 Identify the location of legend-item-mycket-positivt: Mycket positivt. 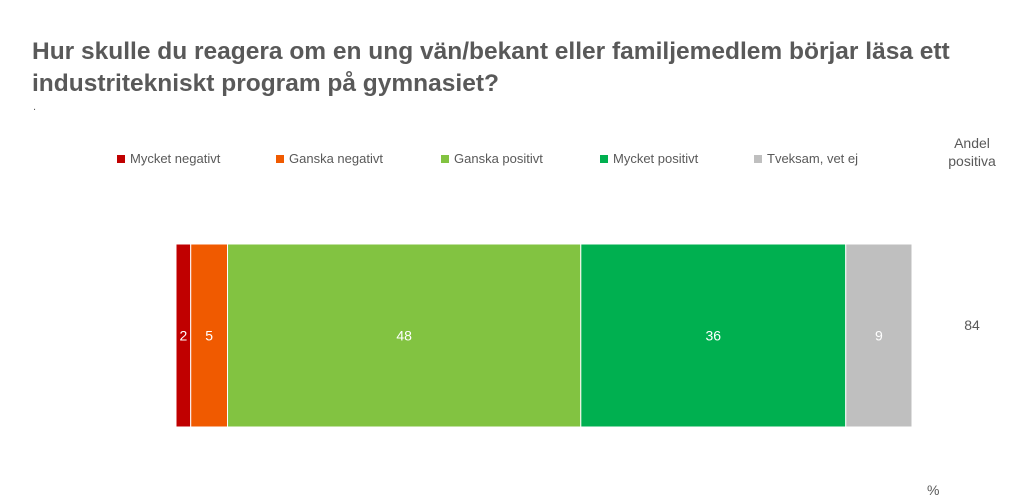
(649, 159).